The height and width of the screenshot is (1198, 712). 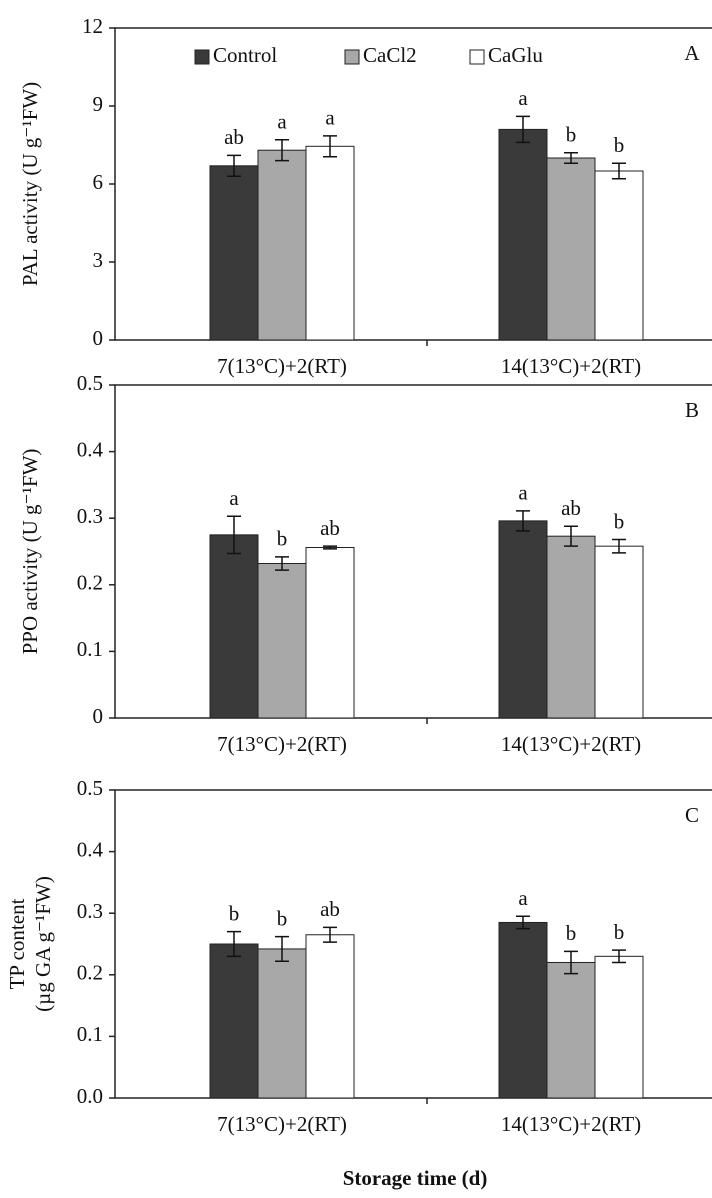 I want to click on panel-letter: B, so click(x=692, y=410).